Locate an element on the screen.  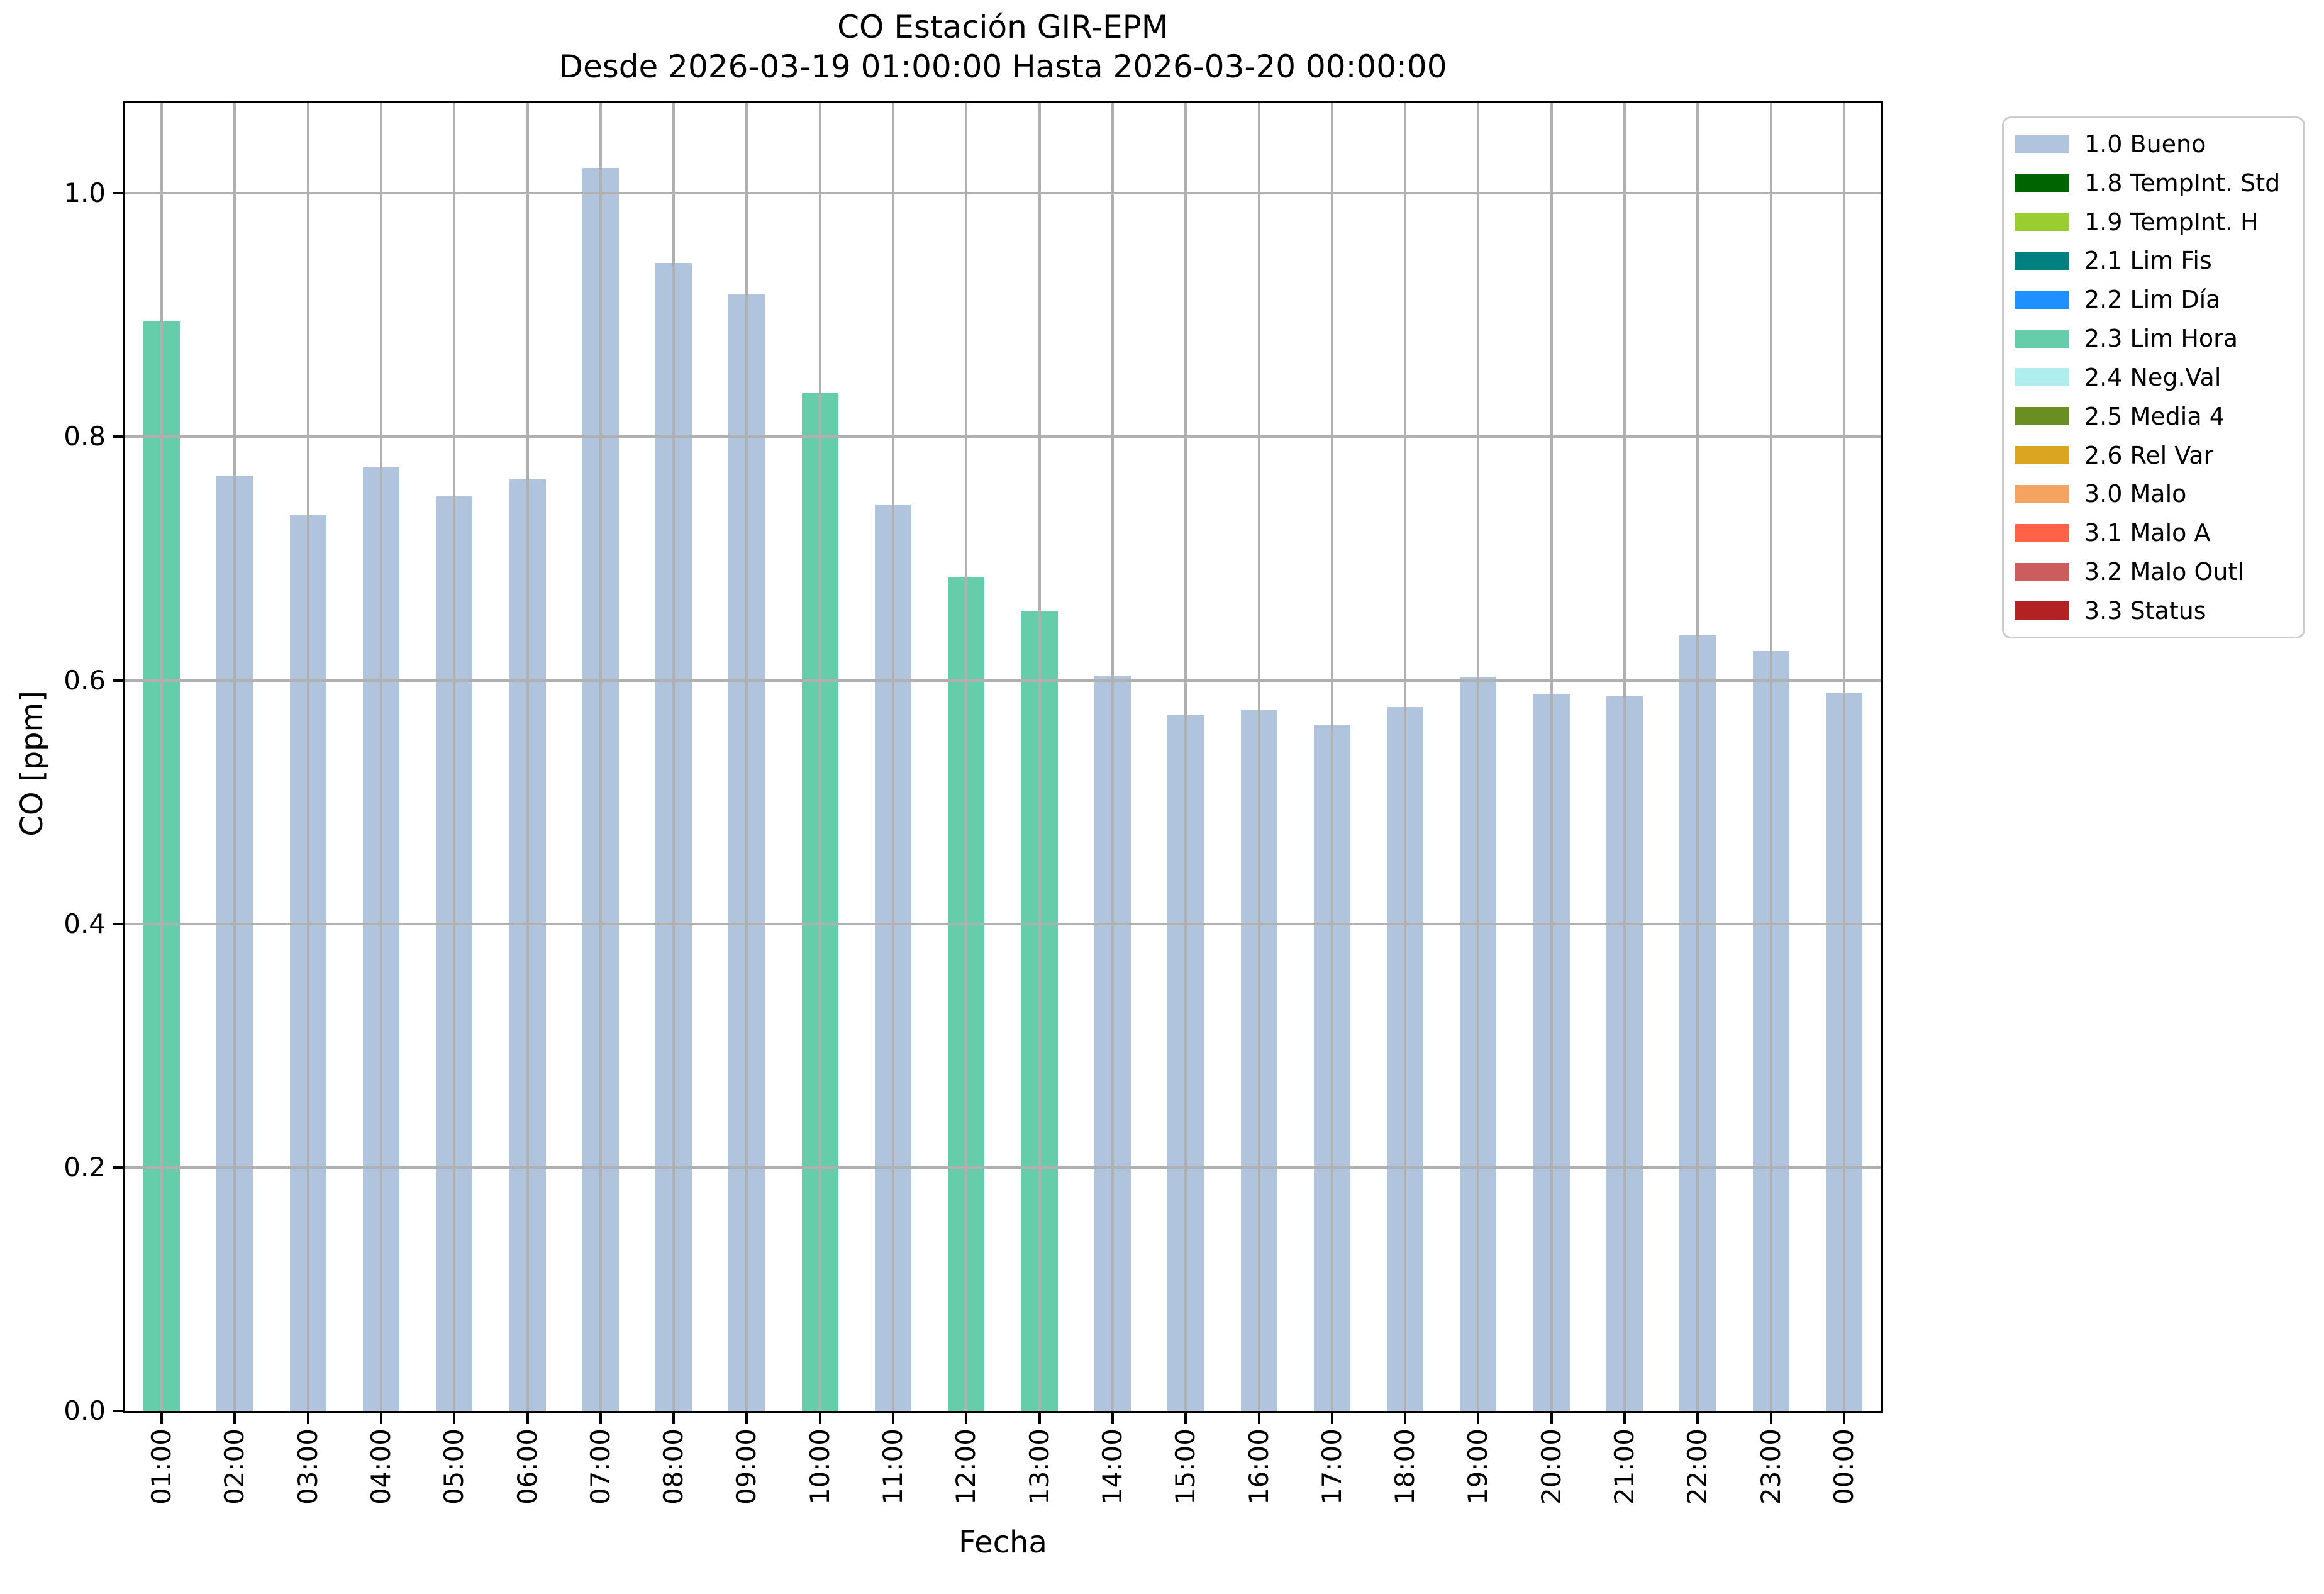
legend-label: 1.0 Bueno is located at coordinates (2145, 144).